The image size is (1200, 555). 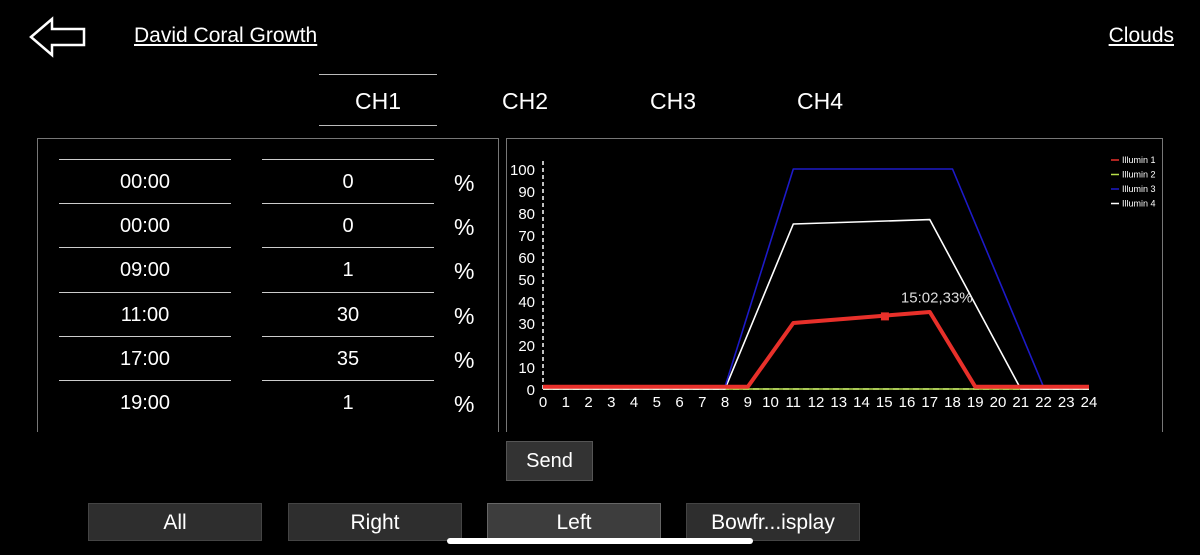 I want to click on legend-entry: Illumin 2, so click(x=1139, y=175).